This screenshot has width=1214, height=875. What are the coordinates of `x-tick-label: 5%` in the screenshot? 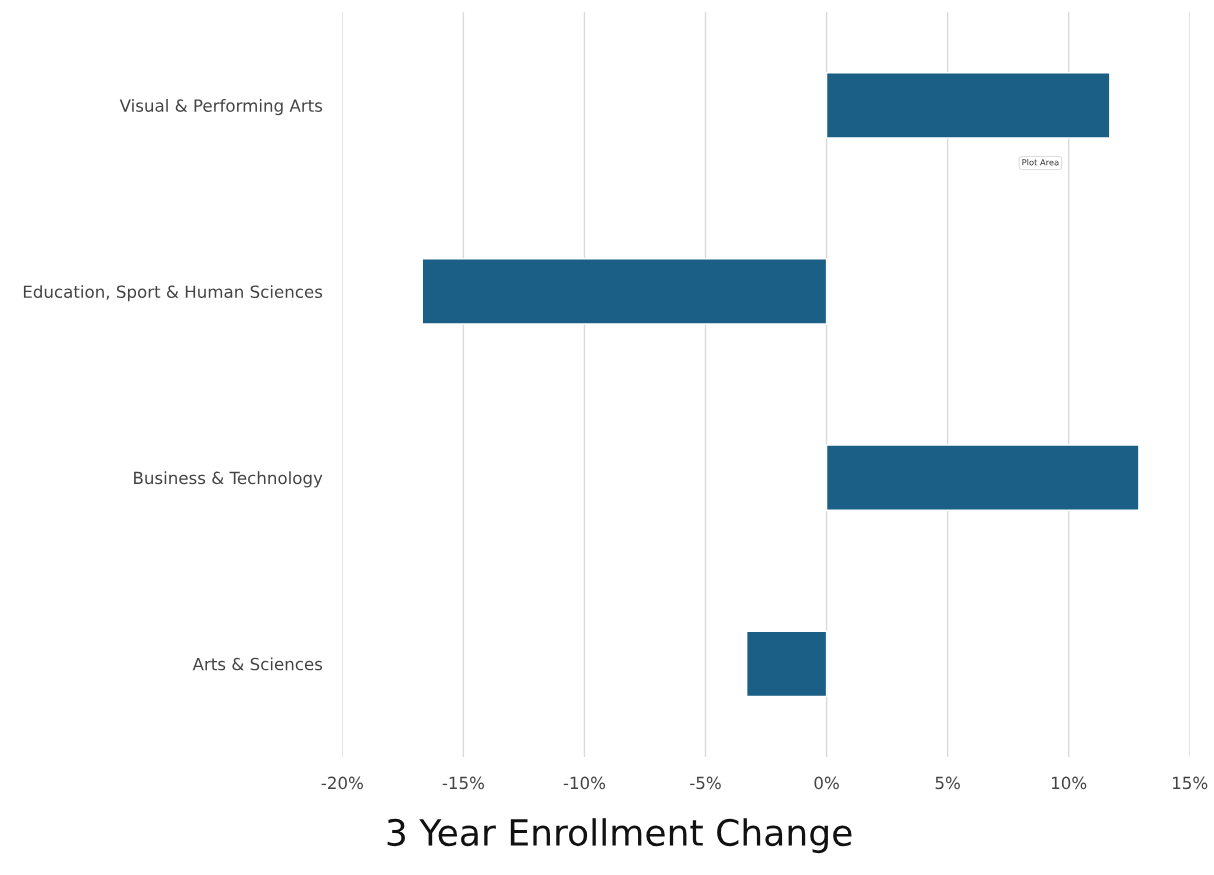 It's located at (947, 783).